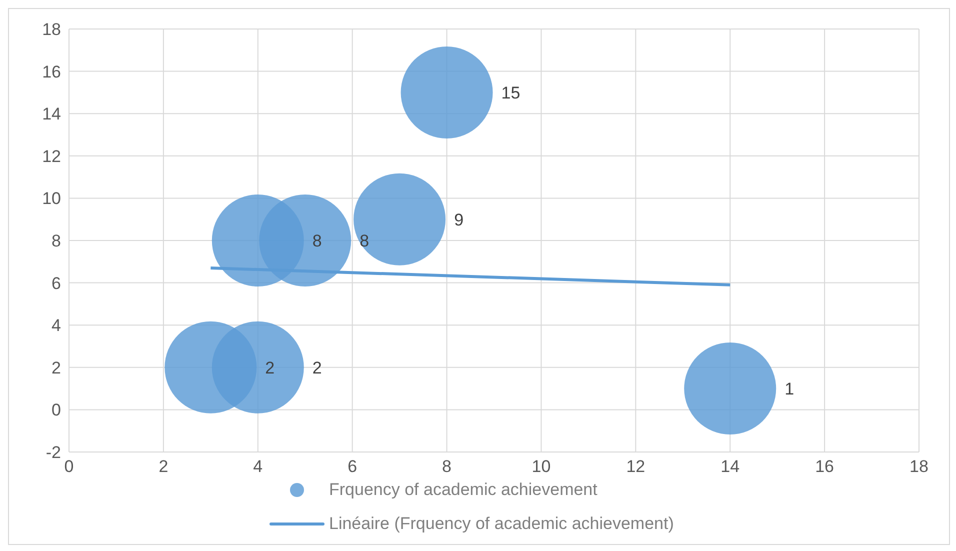 The image size is (956, 551). What do you see at coordinates (919, 466) in the screenshot?
I see `x-tick-label: 18` at bounding box center [919, 466].